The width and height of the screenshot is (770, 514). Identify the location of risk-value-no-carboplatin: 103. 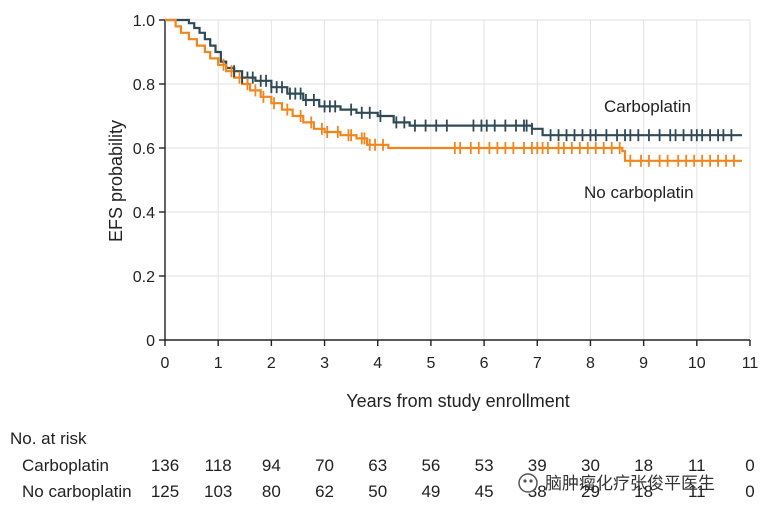
(218, 491).